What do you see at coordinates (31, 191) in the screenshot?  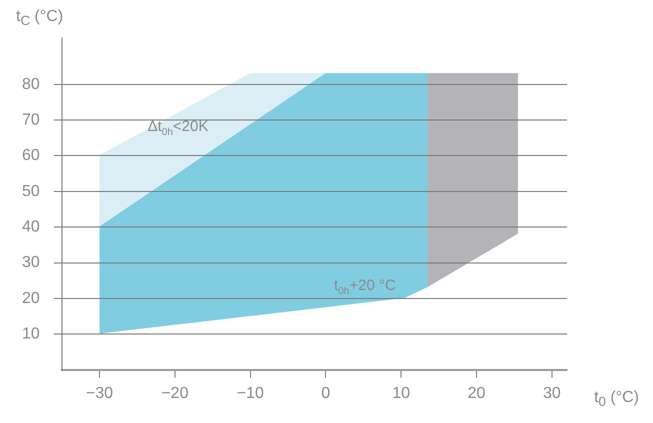 I see `y-tick-label: 50` at bounding box center [31, 191].